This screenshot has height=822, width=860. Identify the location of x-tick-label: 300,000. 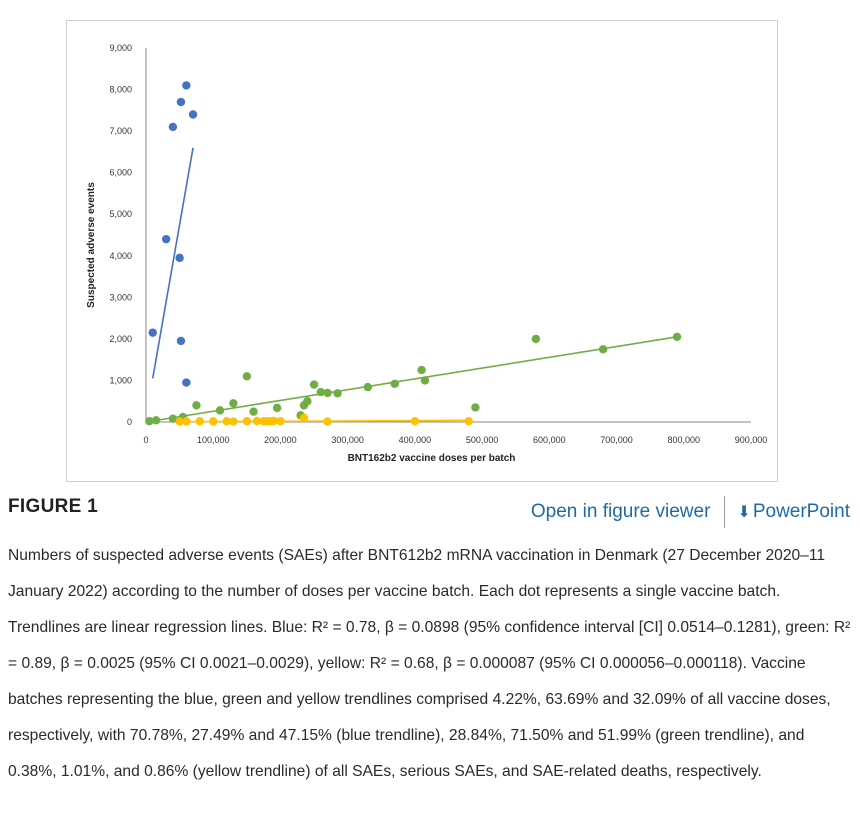
(347, 440).